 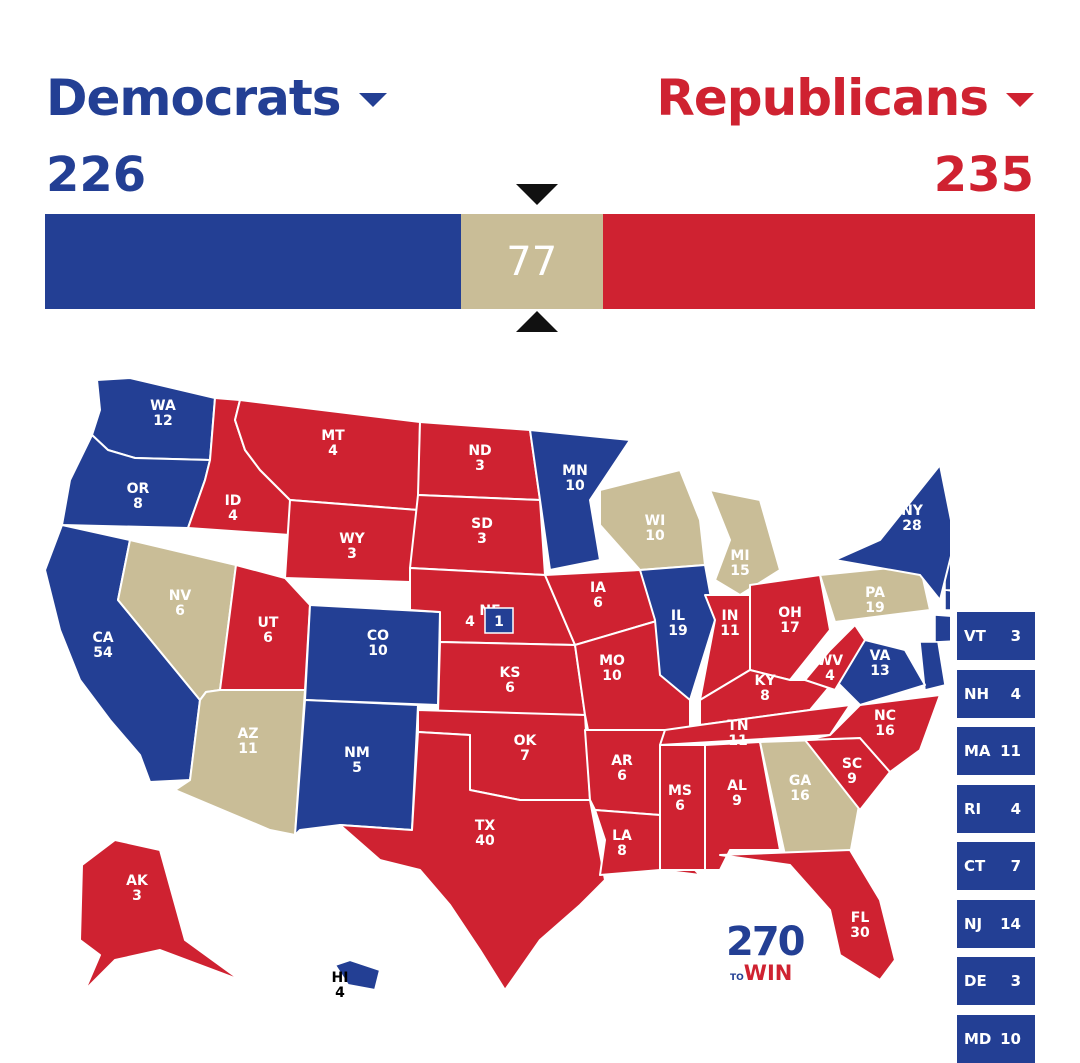 I want to click on state-tx, so click(x=472, y=861).